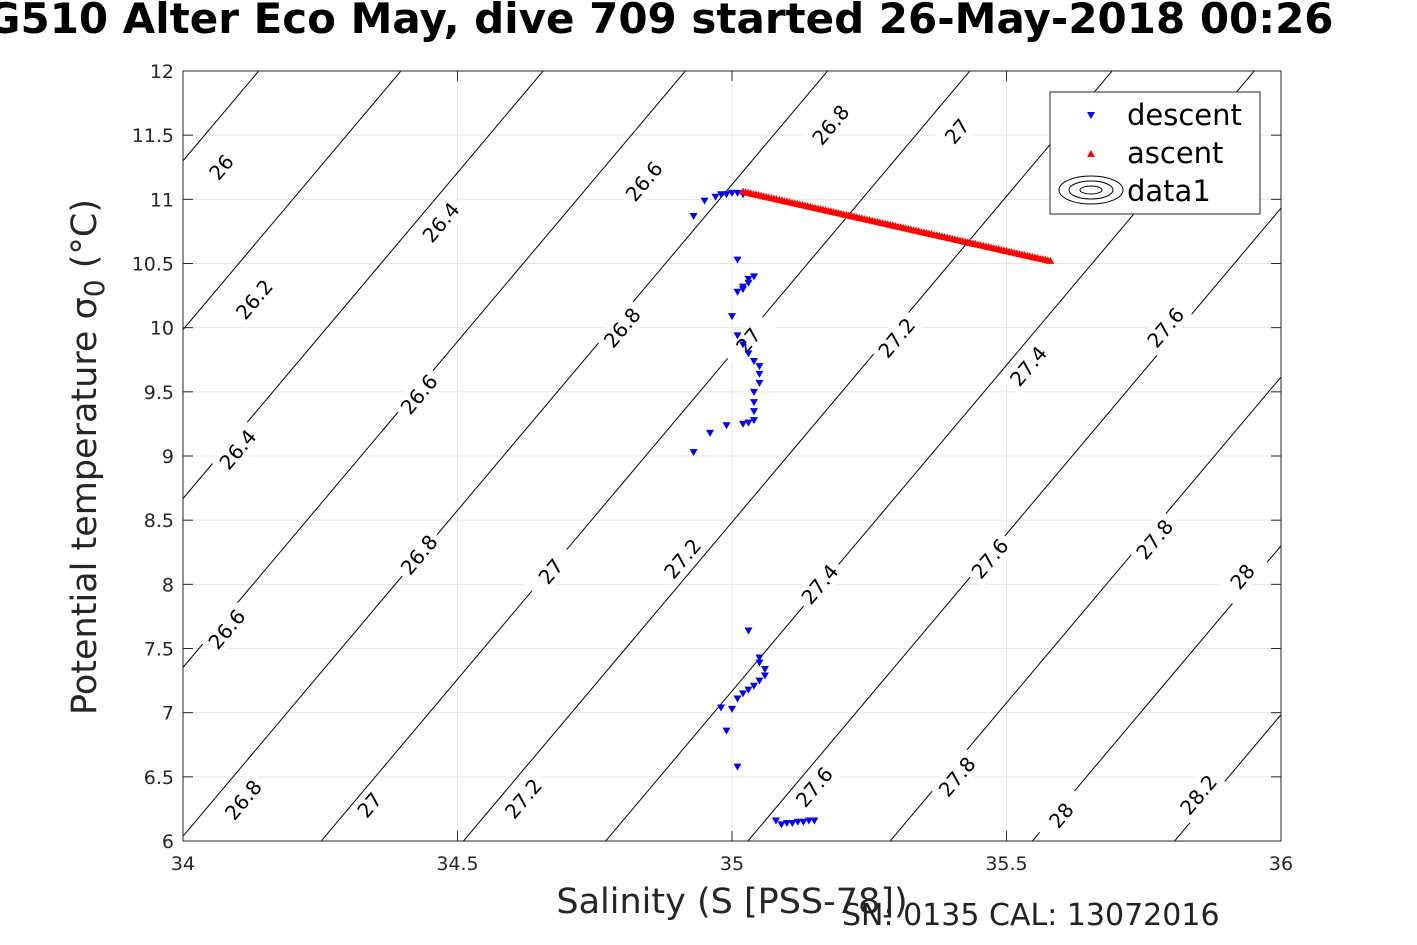 This screenshot has height=945, width=1417. I want to click on ascent-point, so click(1050, 260).